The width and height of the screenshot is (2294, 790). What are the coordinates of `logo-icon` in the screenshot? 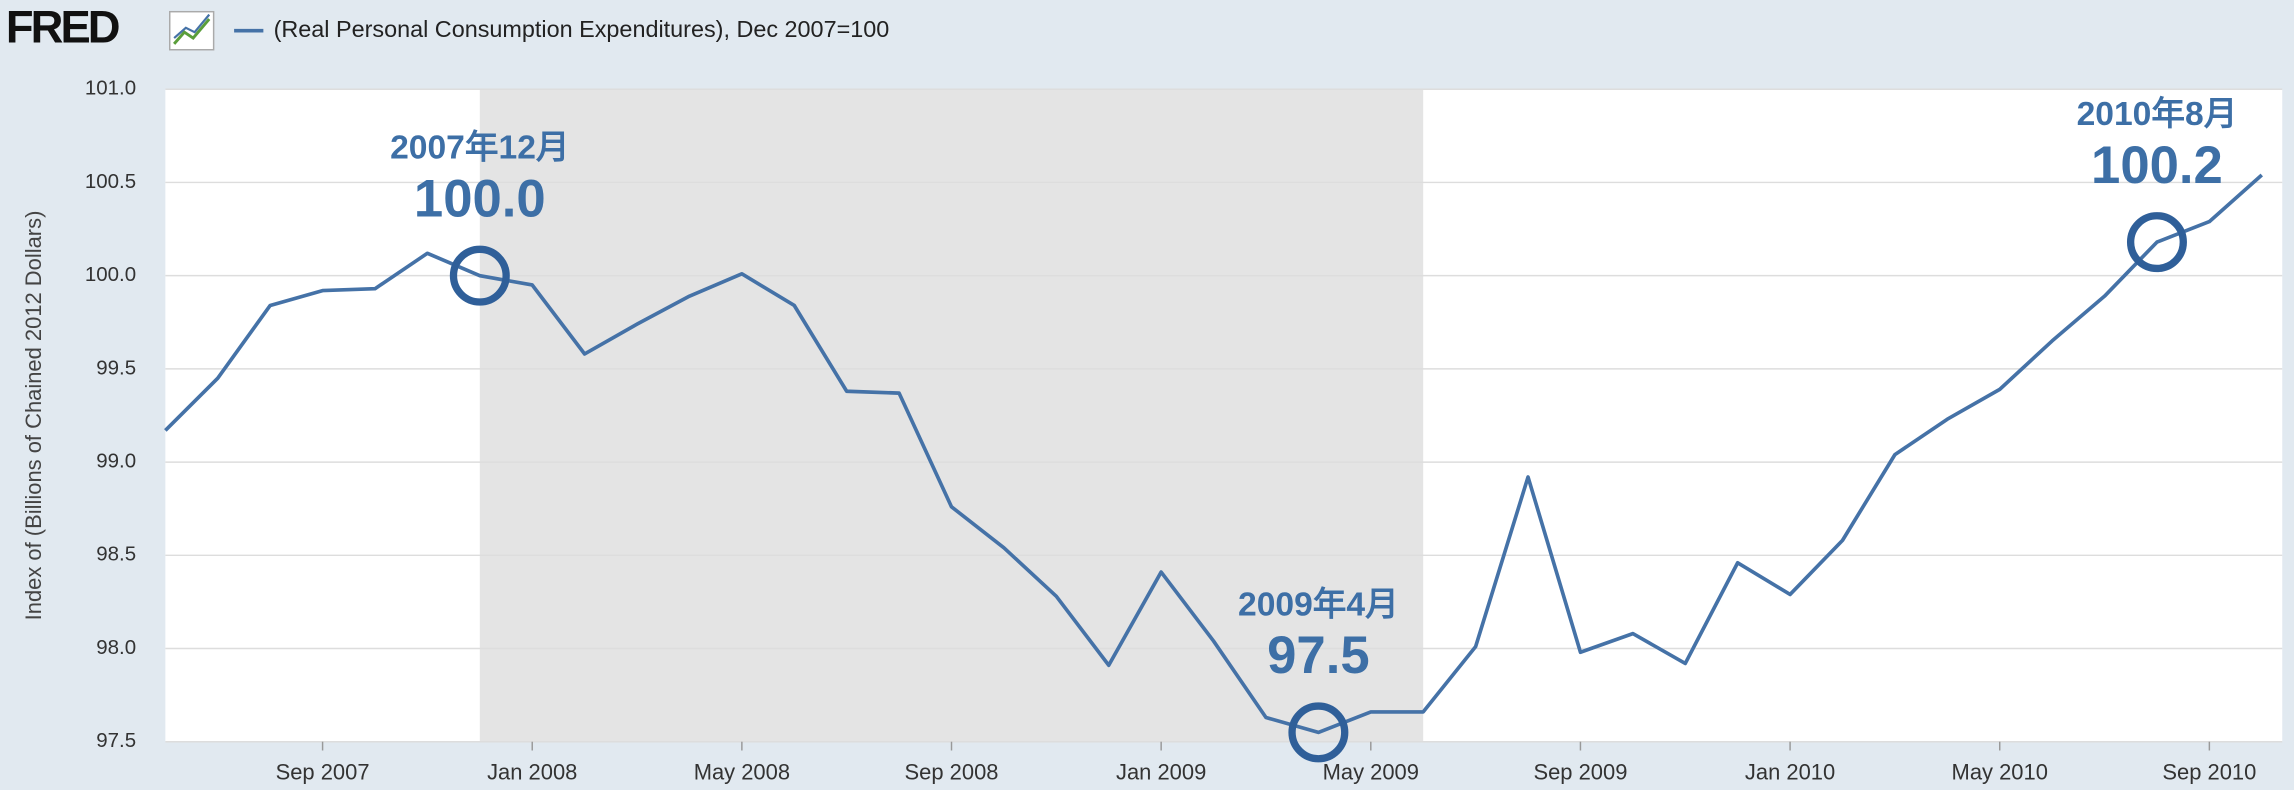 It's located at (192, 30).